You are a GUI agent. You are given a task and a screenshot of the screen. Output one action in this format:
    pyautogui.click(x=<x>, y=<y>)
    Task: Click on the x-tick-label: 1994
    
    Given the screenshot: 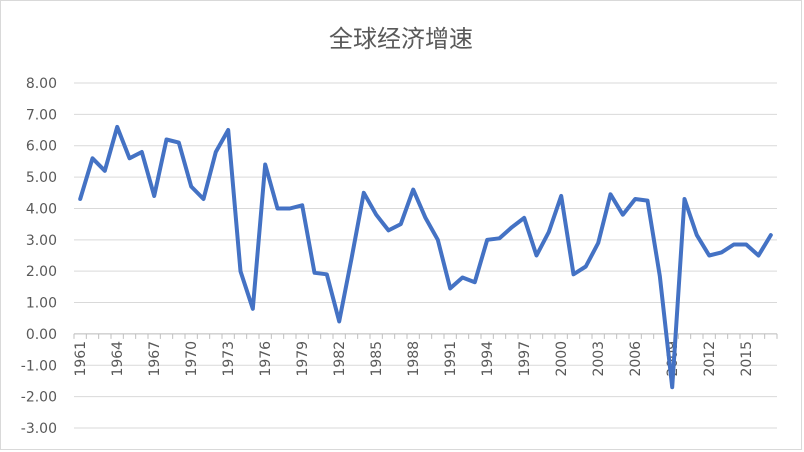 What is the action you would take?
    pyautogui.click(x=488, y=359)
    